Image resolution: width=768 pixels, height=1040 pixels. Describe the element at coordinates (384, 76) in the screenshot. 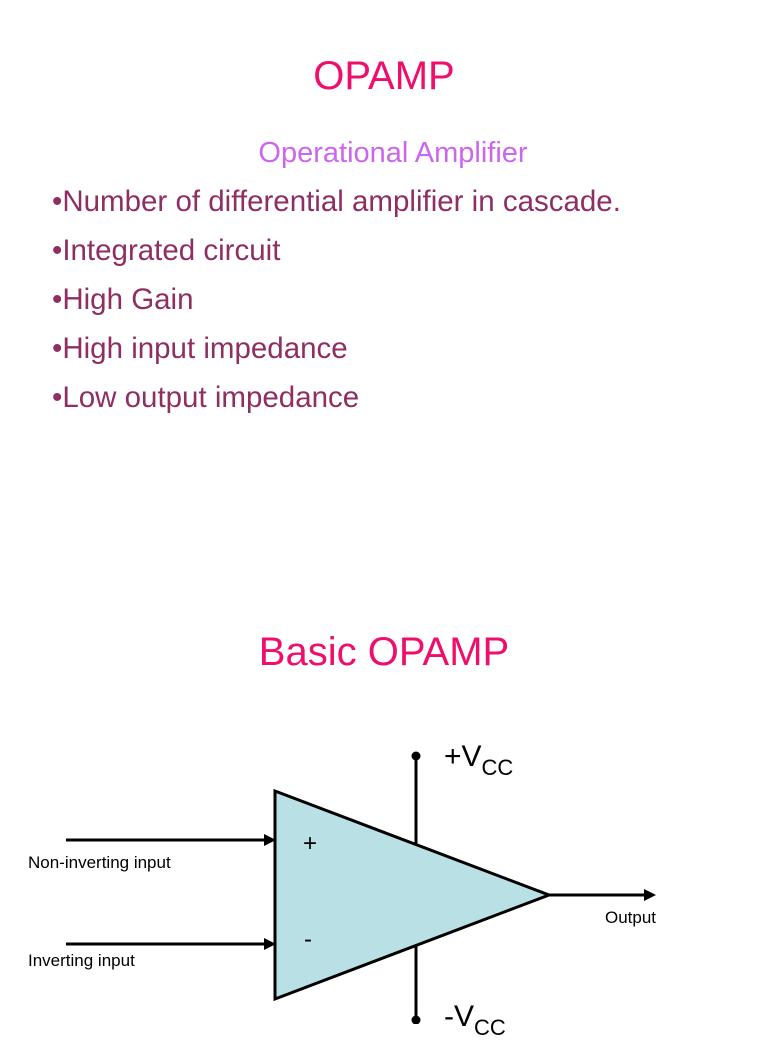

I see `slide-title: OPAMP` at that location.